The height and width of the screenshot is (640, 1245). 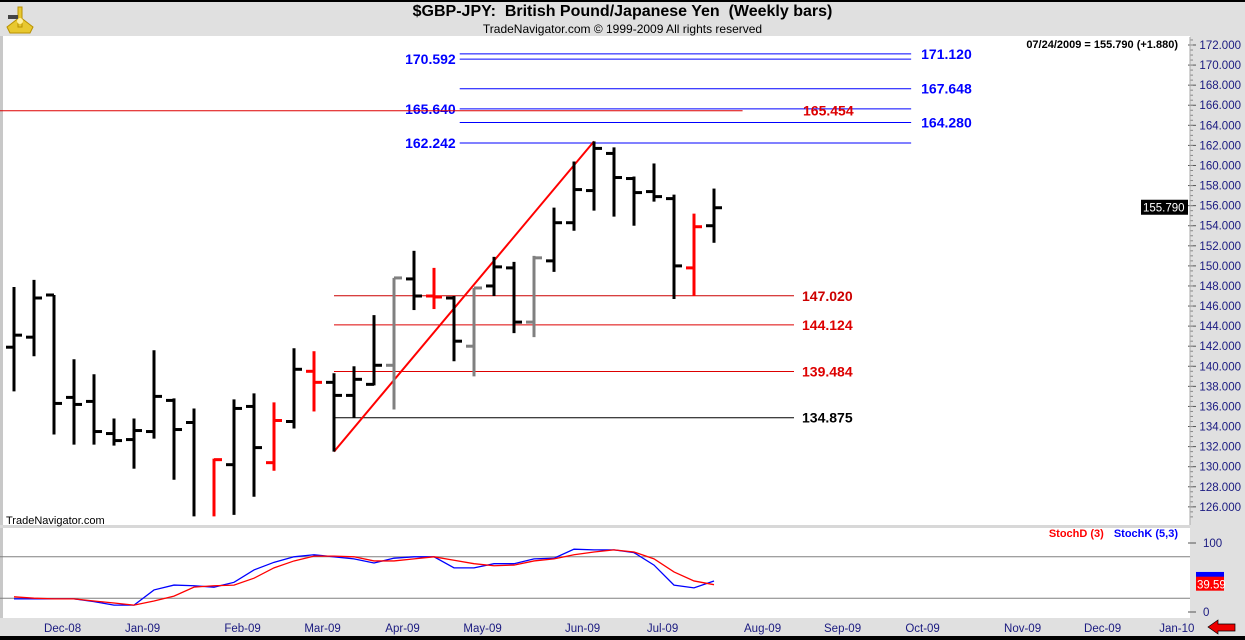 What do you see at coordinates (1220, 66) in the screenshot?
I see `price-tick-label: 170.000` at bounding box center [1220, 66].